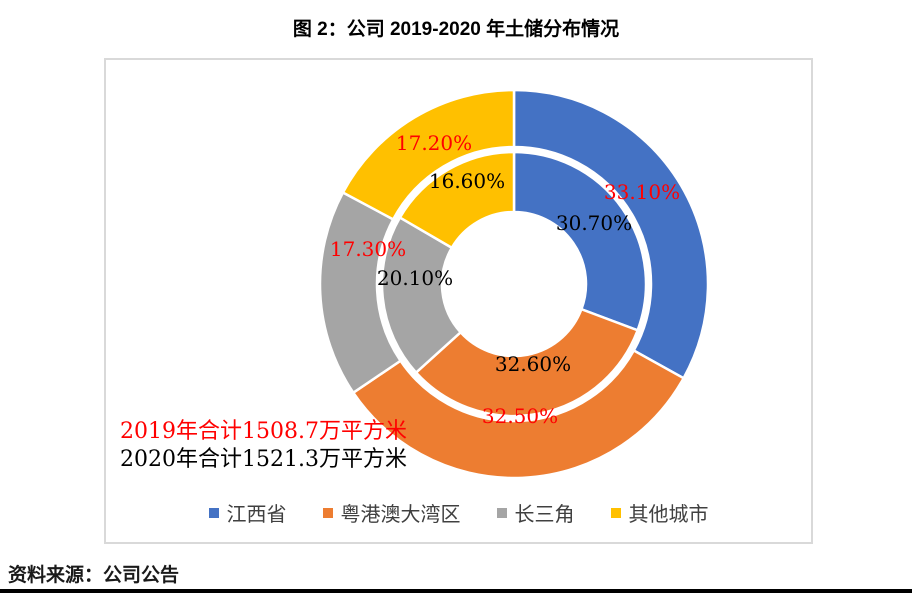 This screenshot has height=604, width=912. I want to click on total-2020-text: 2020年合计1521.3万平方米, so click(263, 459).